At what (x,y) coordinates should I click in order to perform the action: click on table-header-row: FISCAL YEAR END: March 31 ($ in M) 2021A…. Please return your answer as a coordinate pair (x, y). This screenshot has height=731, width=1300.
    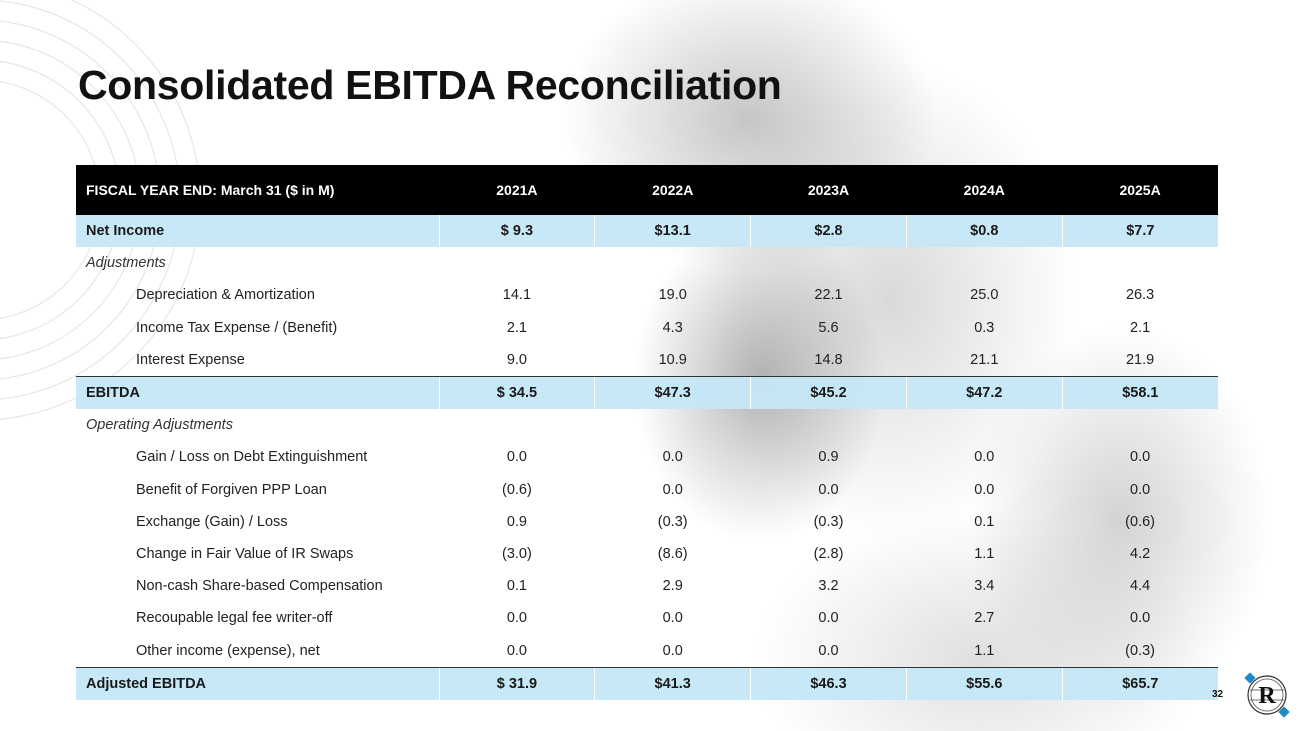
    Looking at the image, I should click on (647, 190).